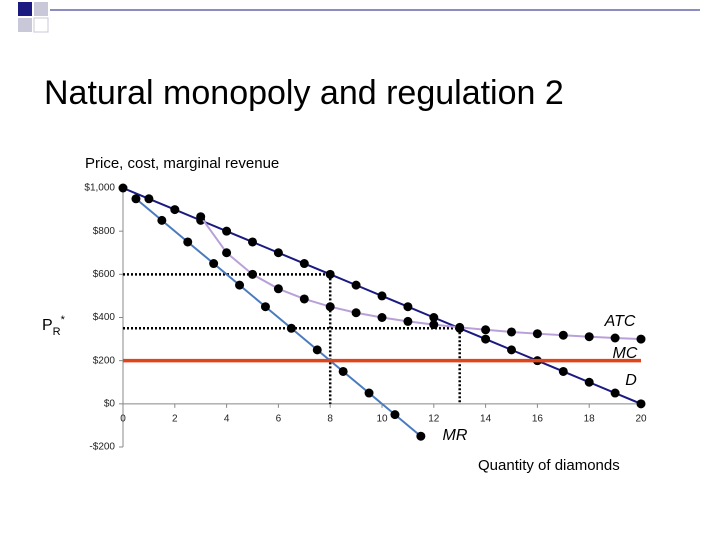  Describe the element at coordinates (227, 418) in the screenshot. I see `x-tick-label: 4` at that location.